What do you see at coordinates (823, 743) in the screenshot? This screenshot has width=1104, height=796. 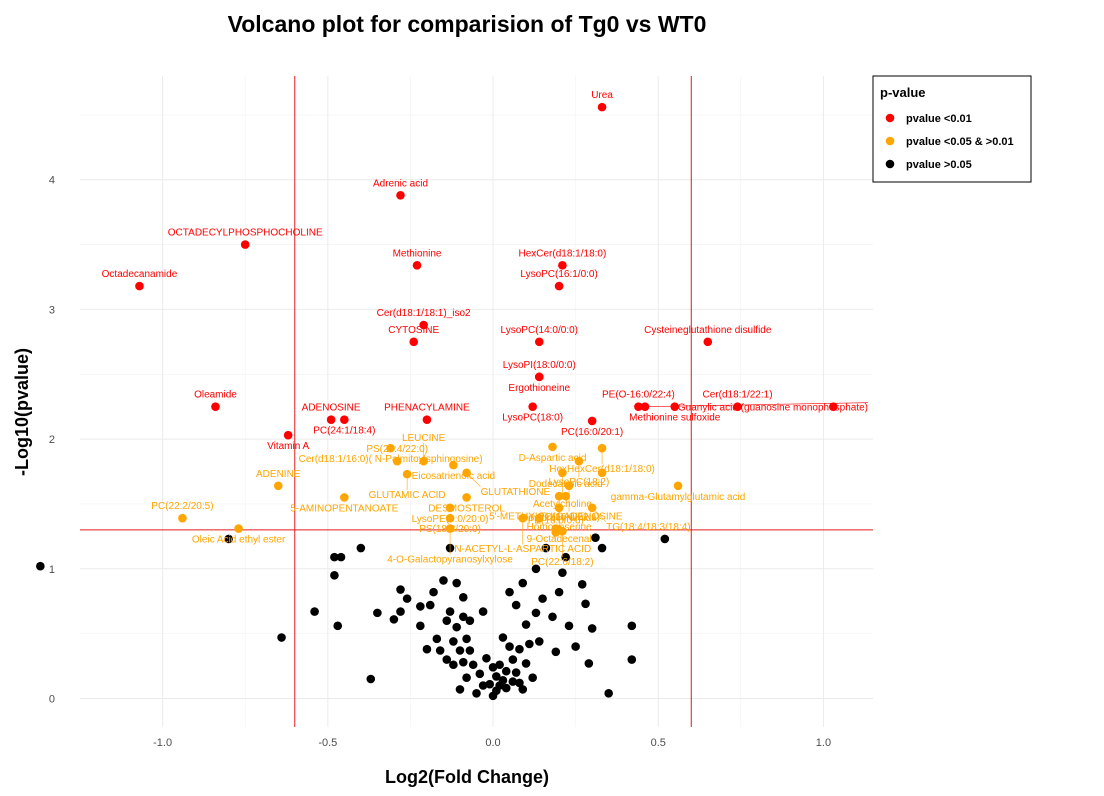 I see `x-tick-label: 1.0` at bounding box center [823, 743].